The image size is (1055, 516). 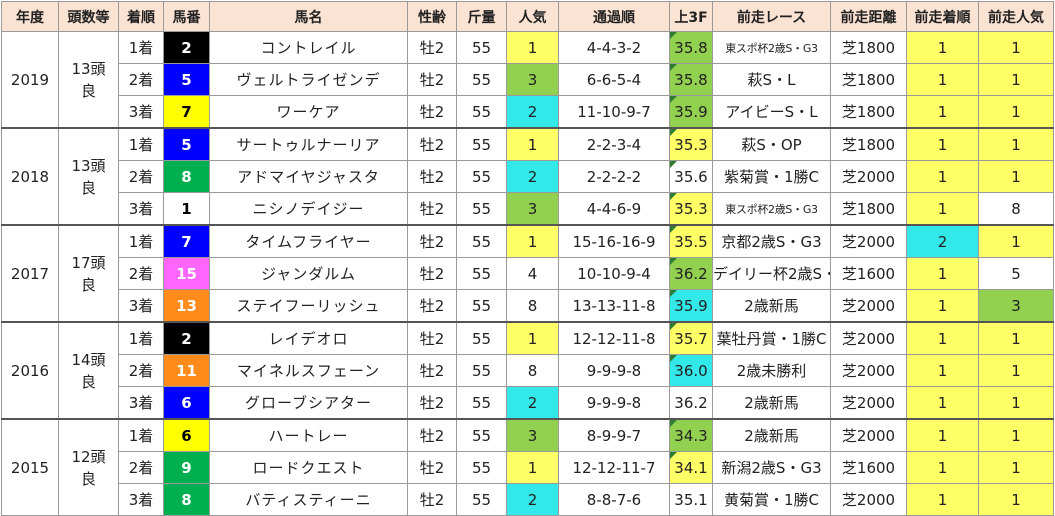 What do you see at coordinates (771, 144) in the screenshot?
I see `prev-race-cell: 萩S・OP` at bounding box center [771, 144].